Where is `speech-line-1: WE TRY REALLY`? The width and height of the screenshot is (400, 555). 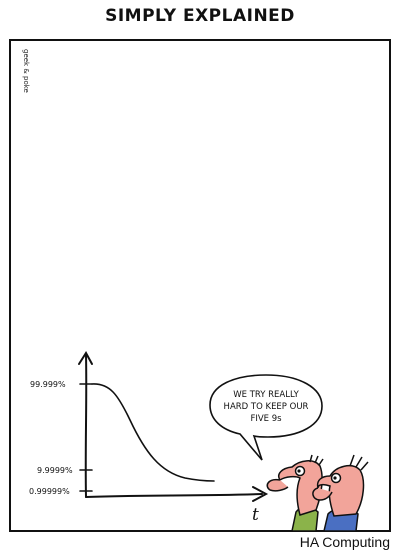 speech-line-1: WE TRY REALLY is located at coordinates (266, 395).